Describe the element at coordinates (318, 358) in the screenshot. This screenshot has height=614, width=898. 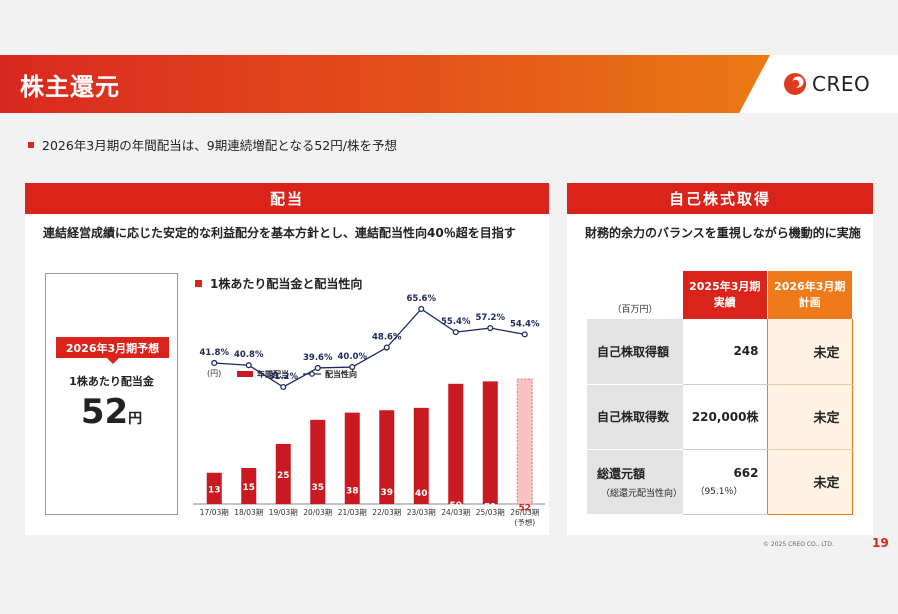
I see `payout-ratio-label: 39.6%` at that location.